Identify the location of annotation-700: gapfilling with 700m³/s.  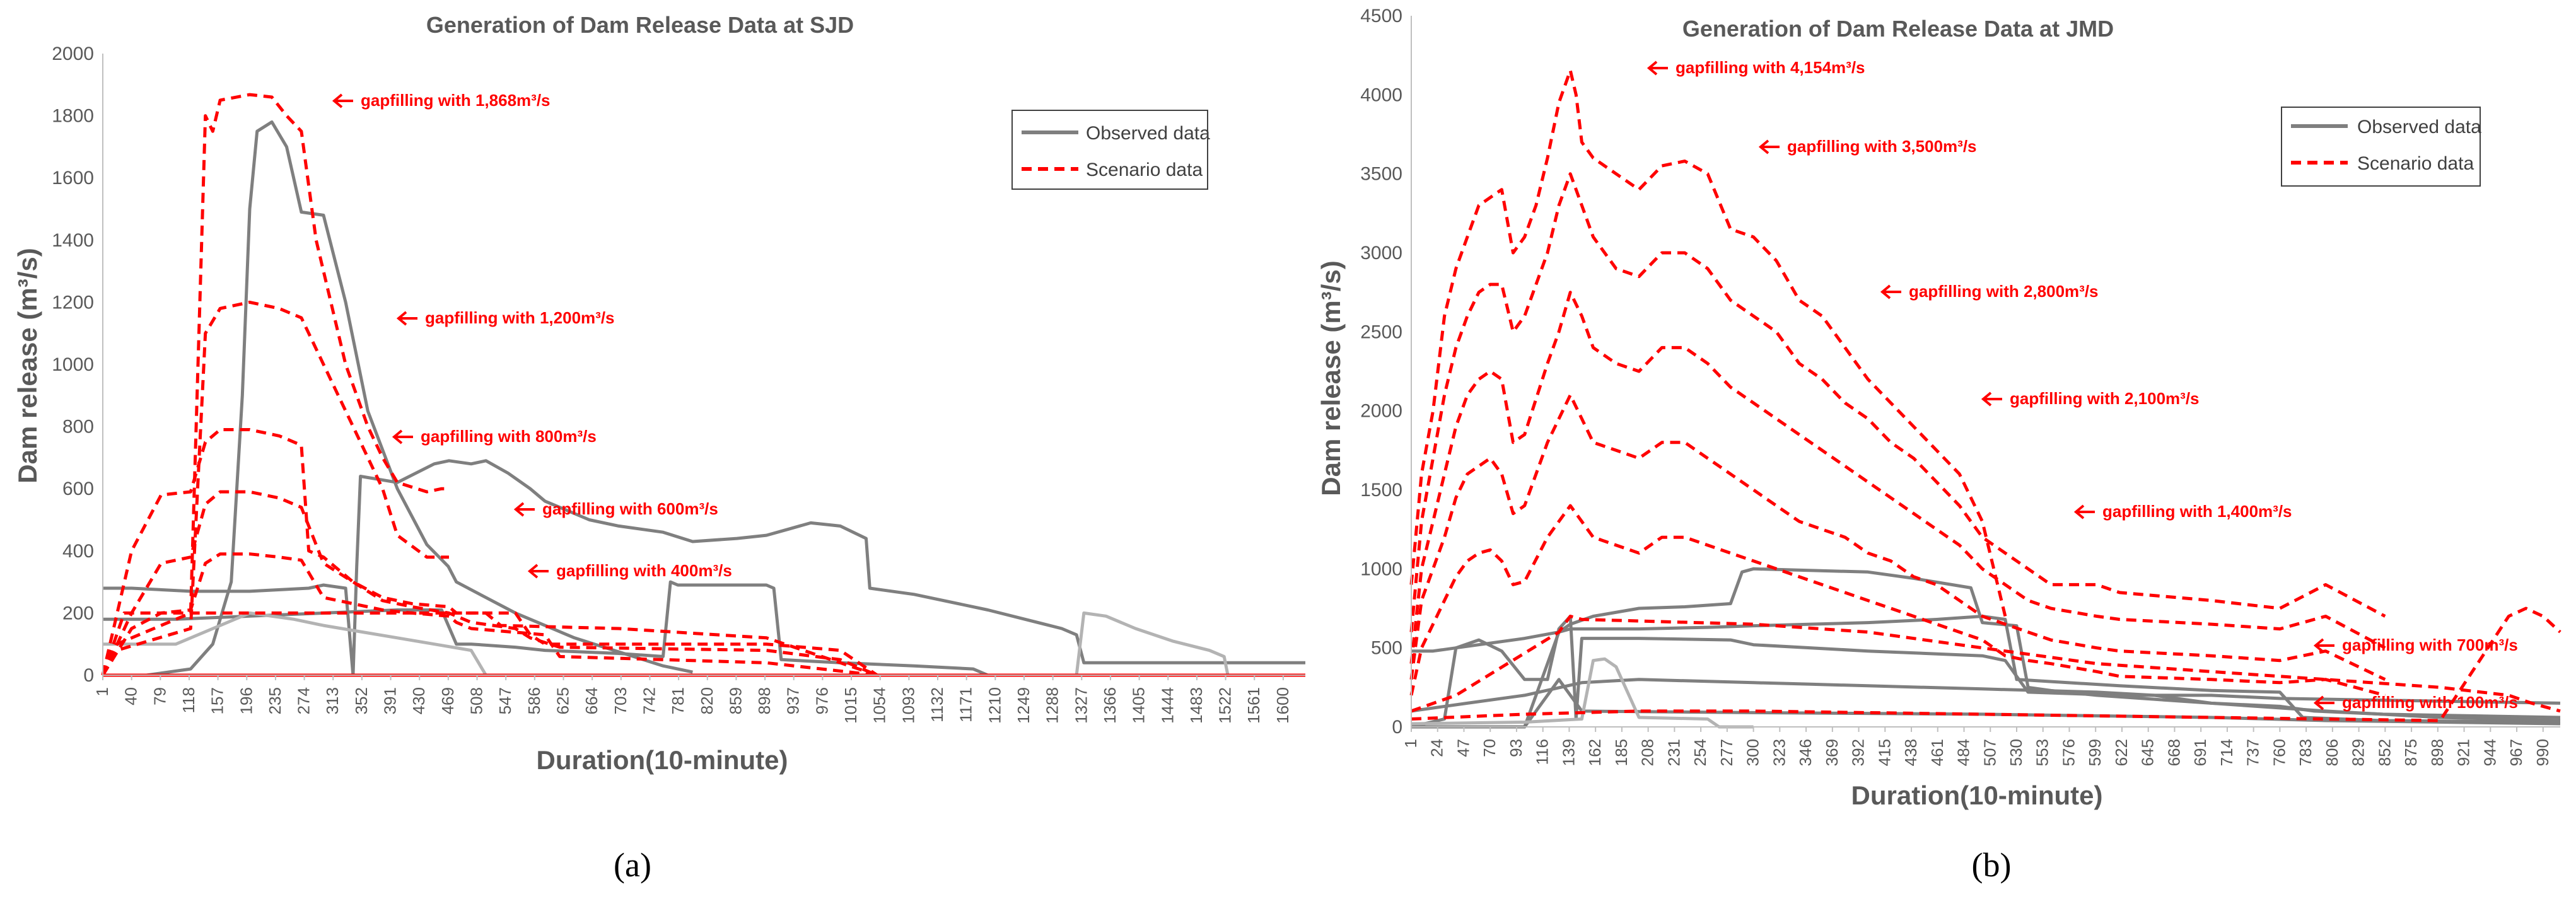
(2415, 645).